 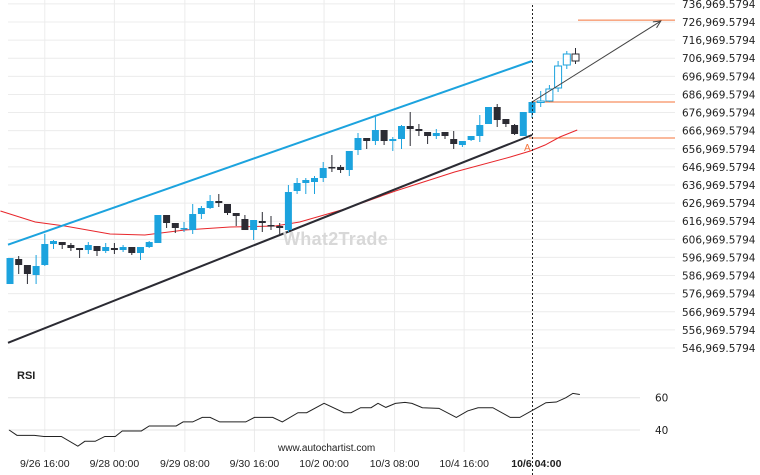 I want to click on time-tick-label: 9/26 16:00, so click(x=45, y=464).